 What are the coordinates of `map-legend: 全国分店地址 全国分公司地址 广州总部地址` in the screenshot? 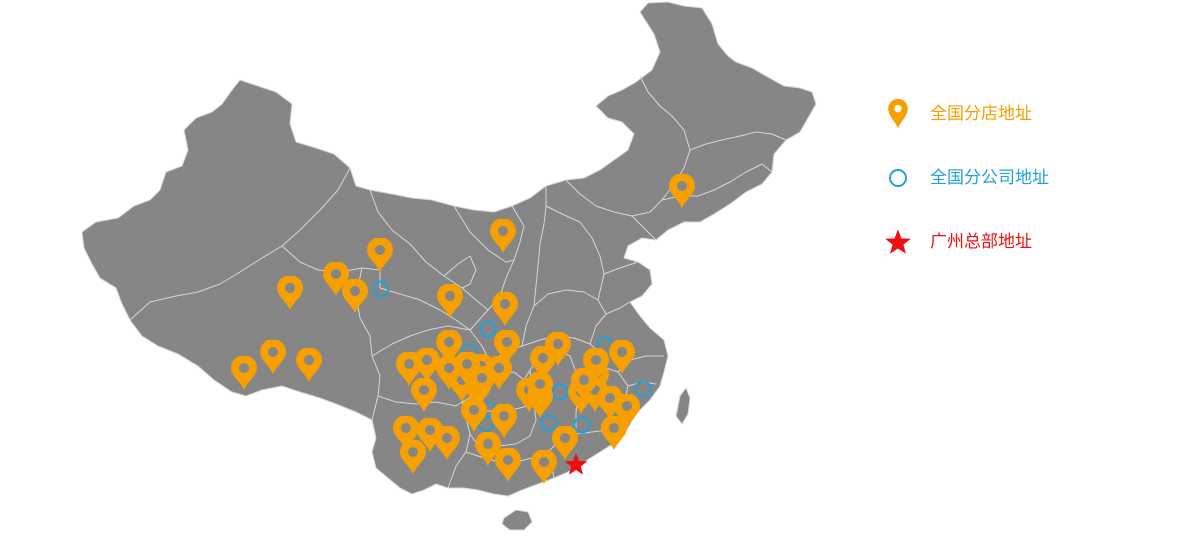 It's located at (1004, 178).